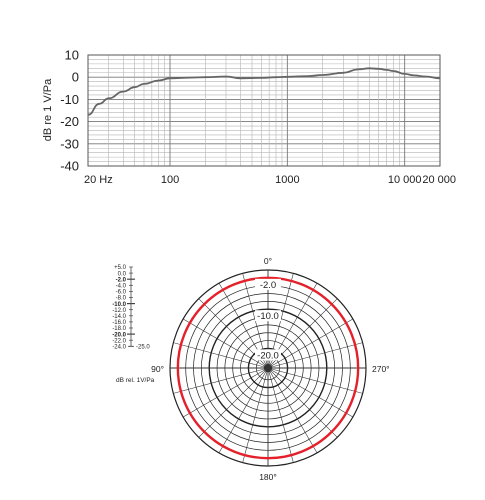 The height and width of the screenshot is (500, 485). I want to click on polar-ring-label: -10.0, so click(268, 316).